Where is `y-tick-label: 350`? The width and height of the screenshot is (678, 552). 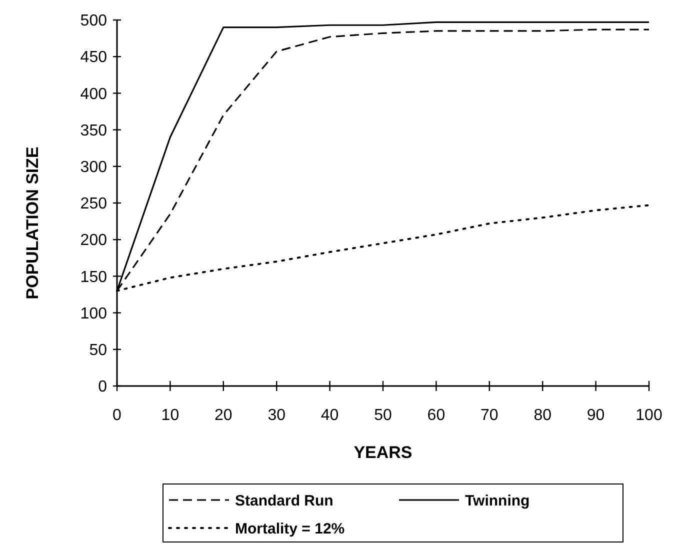
y-tick-label: 350 is located at coordinates (94, 131).